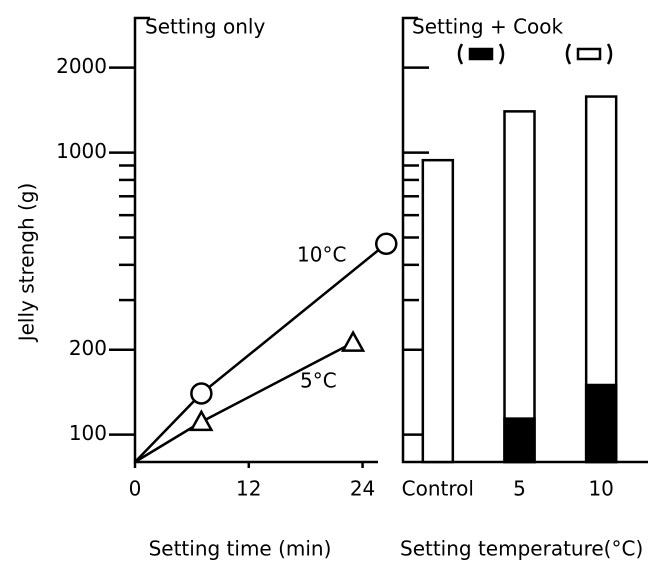  Describe the element at coordinates (519, 489) in the screenshot. I see `x-tick-label: 5` at that location.